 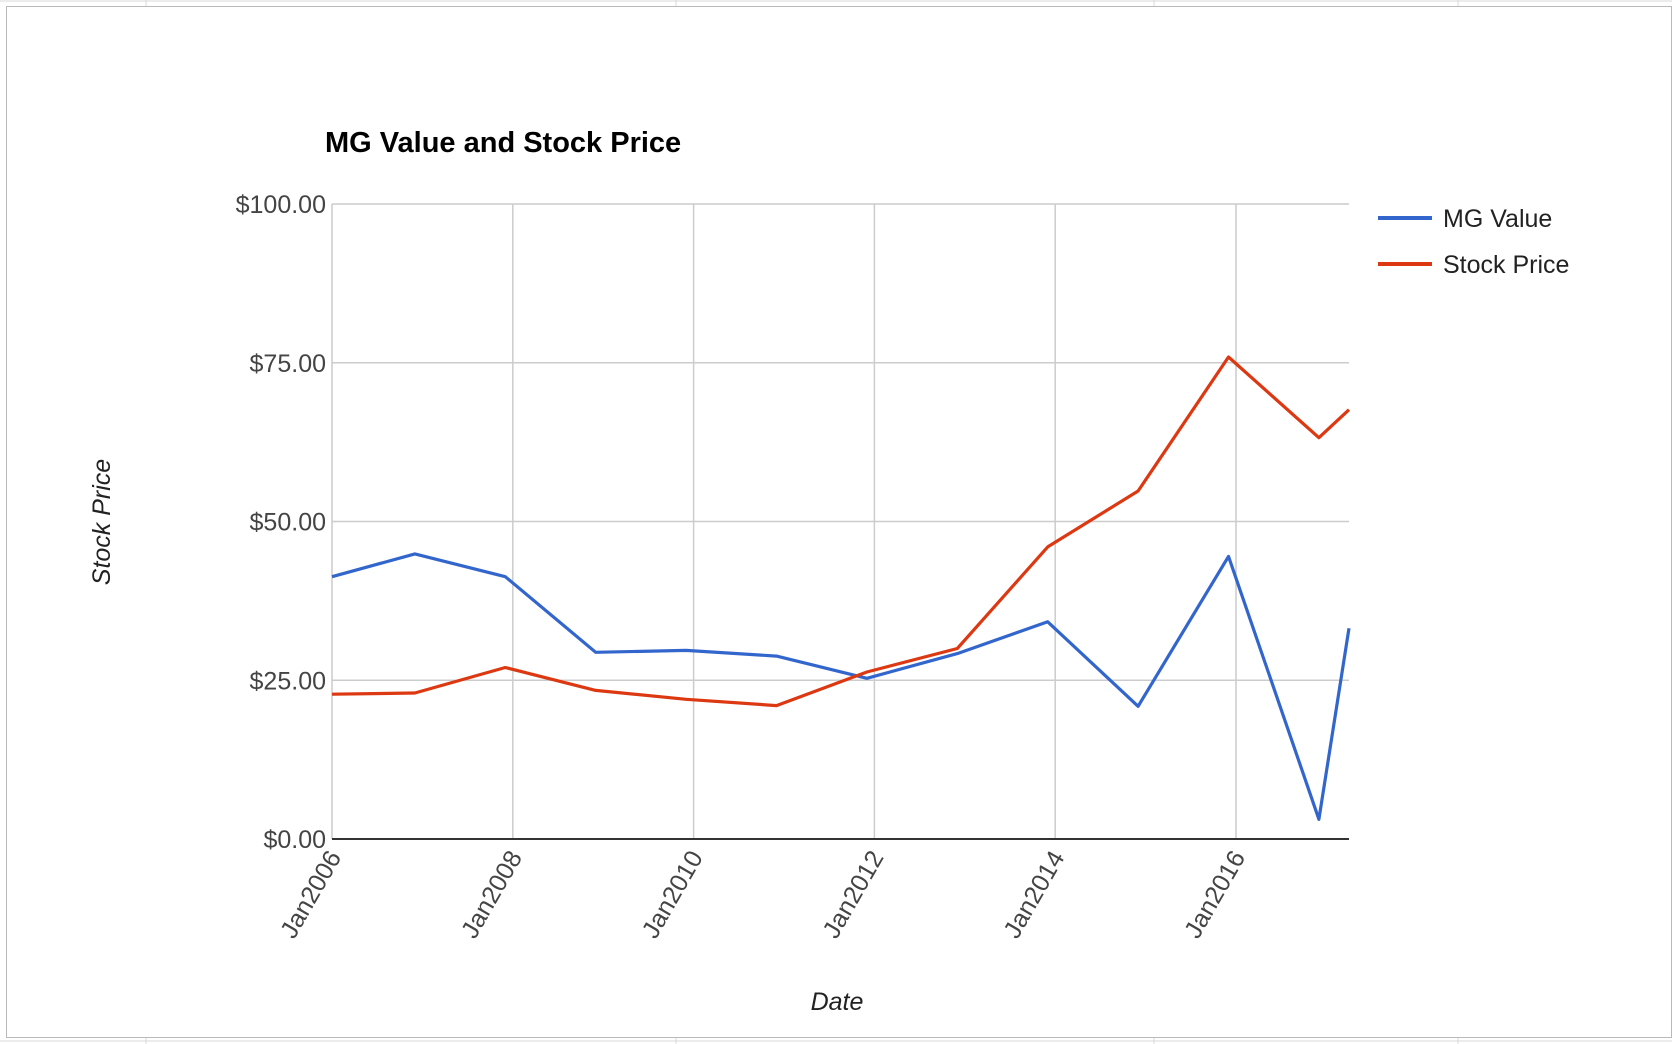 What do you see at coordinates (288, 681) in the screenshot?
I see `y-tick-label: $25.00` at bounding box center [288, 681].